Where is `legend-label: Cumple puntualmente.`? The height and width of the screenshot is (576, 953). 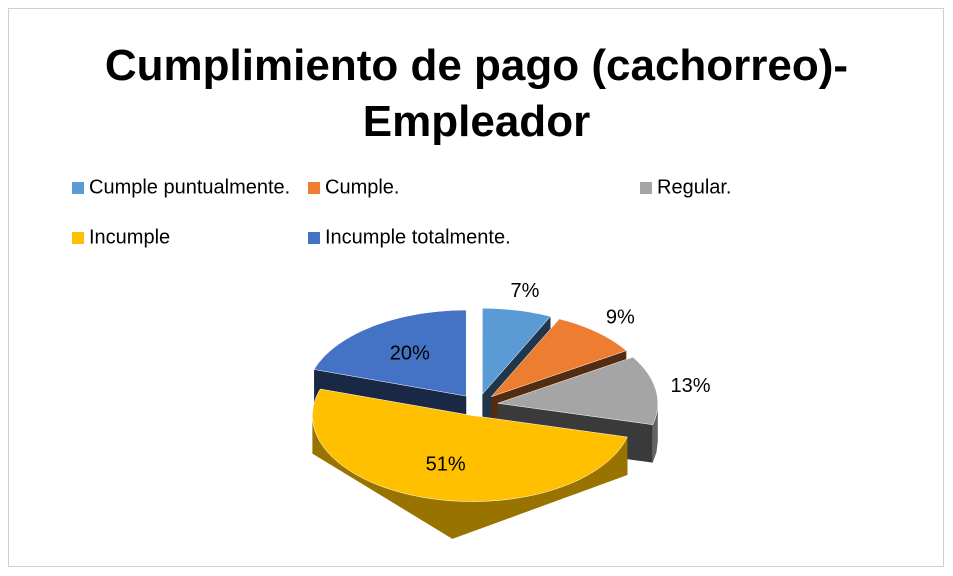
legend-label: Cumple puntualmente. is located at coordinates (189, 187).